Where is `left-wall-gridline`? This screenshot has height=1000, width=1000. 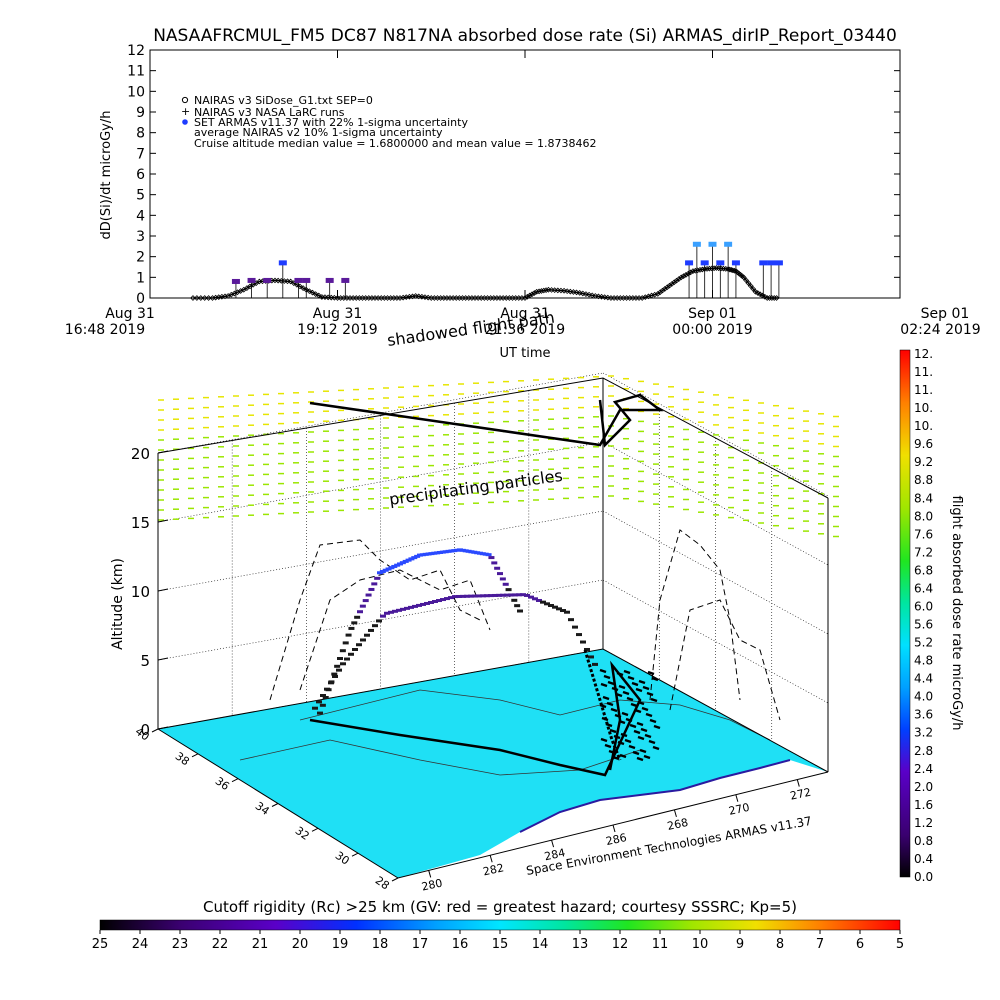 left-wall-gridline is located at coordinates (380, 413).